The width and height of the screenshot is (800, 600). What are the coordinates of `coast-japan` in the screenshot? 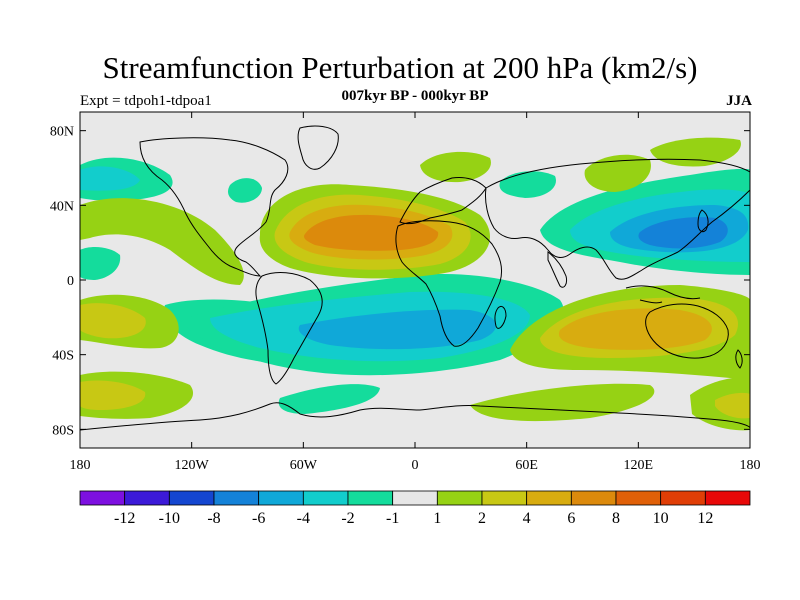 It's located at (703, 221).